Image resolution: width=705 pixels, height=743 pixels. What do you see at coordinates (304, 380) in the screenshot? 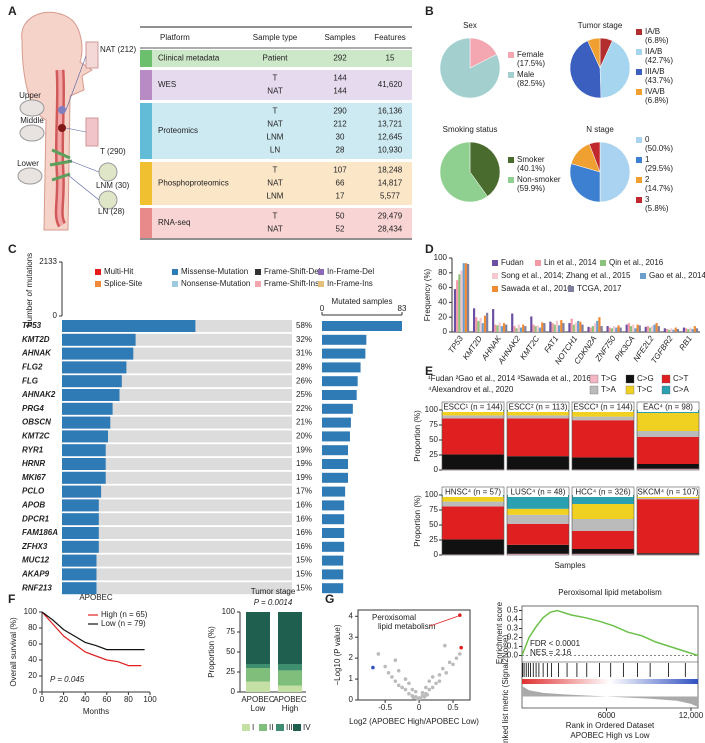
I see `pct-label: 26%` at bounding box center [304, 380].